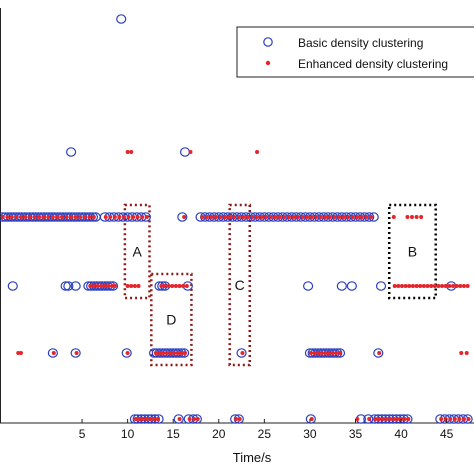  I want to click on x-tick-label: 20, so click(219, 434).